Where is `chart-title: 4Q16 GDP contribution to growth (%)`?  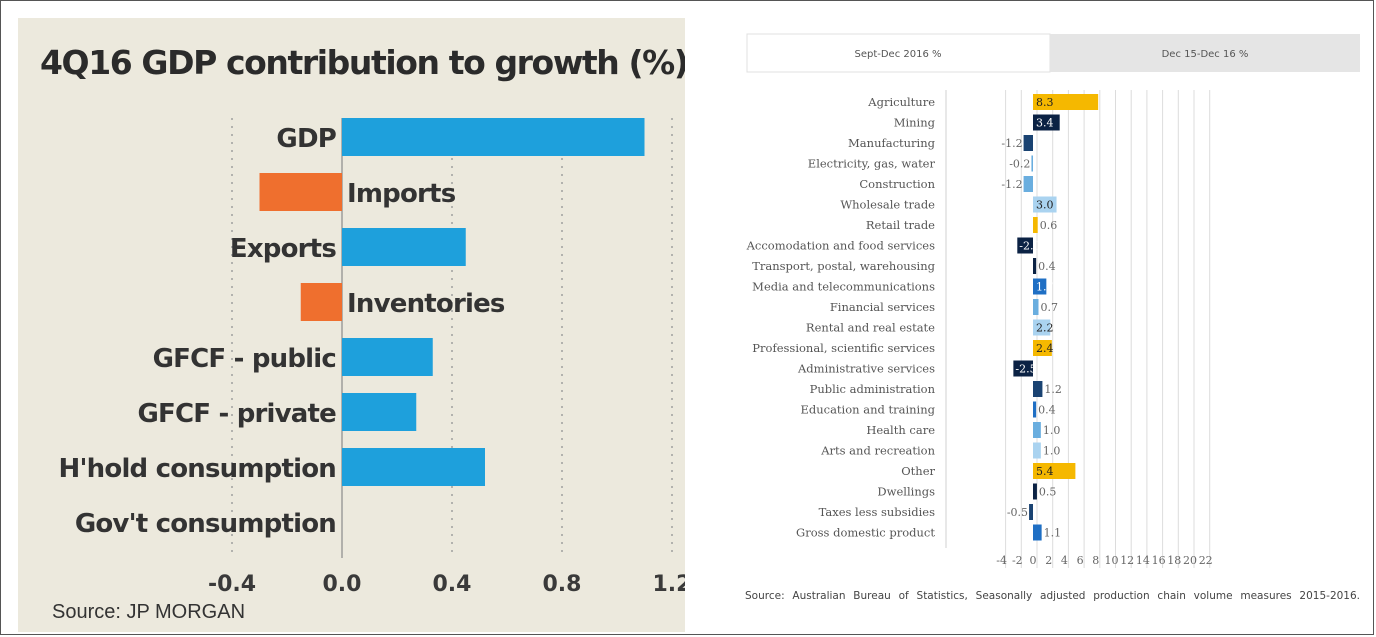 chart-title: 4Q16 GDP contribution to growth (%) is located at coordinates (362, 62).